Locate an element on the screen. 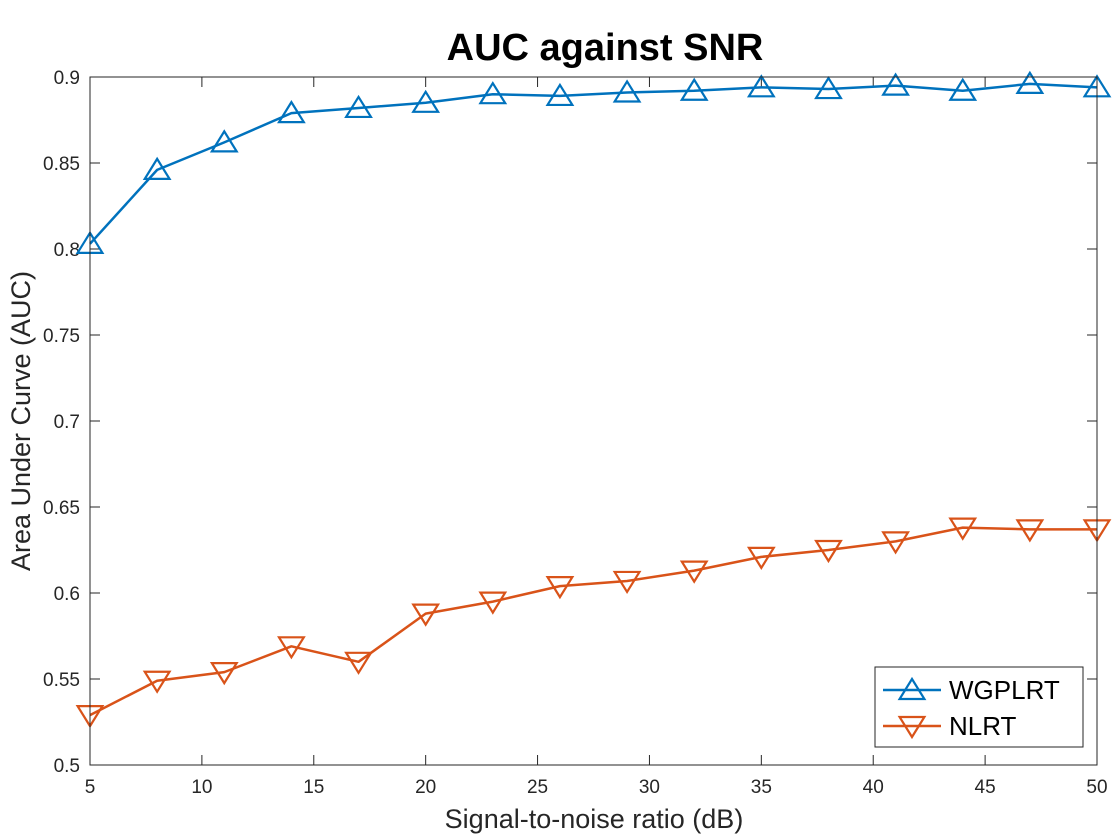 The image size is (1120, 840). x-tick-label: 25 is located at coordinates (537, 787).